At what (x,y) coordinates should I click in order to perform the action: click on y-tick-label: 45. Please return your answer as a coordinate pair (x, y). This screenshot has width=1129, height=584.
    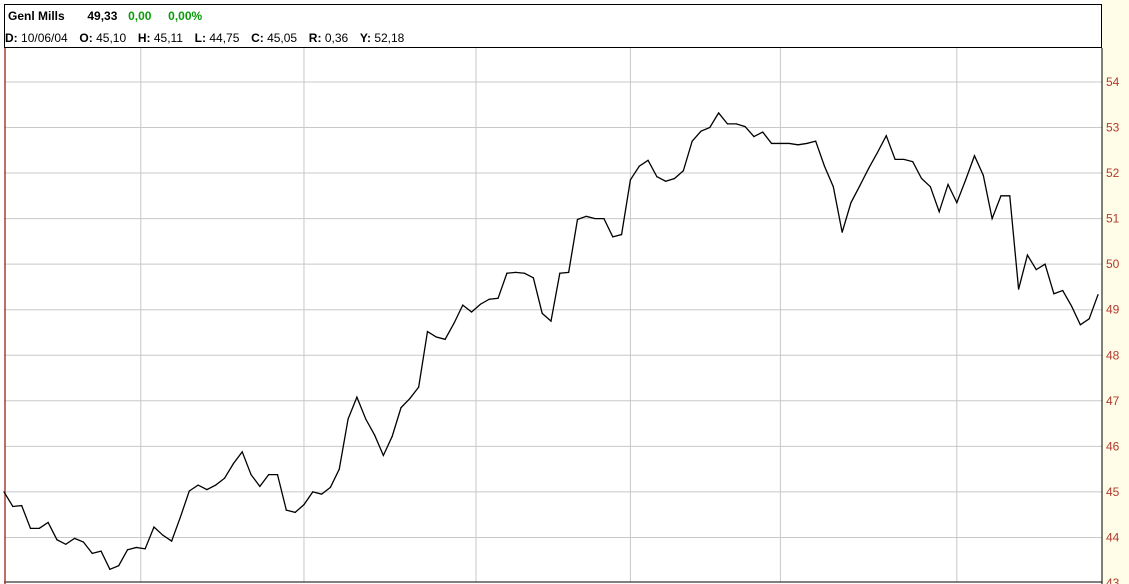
    Looking at the image, I should click on (1113, 492).